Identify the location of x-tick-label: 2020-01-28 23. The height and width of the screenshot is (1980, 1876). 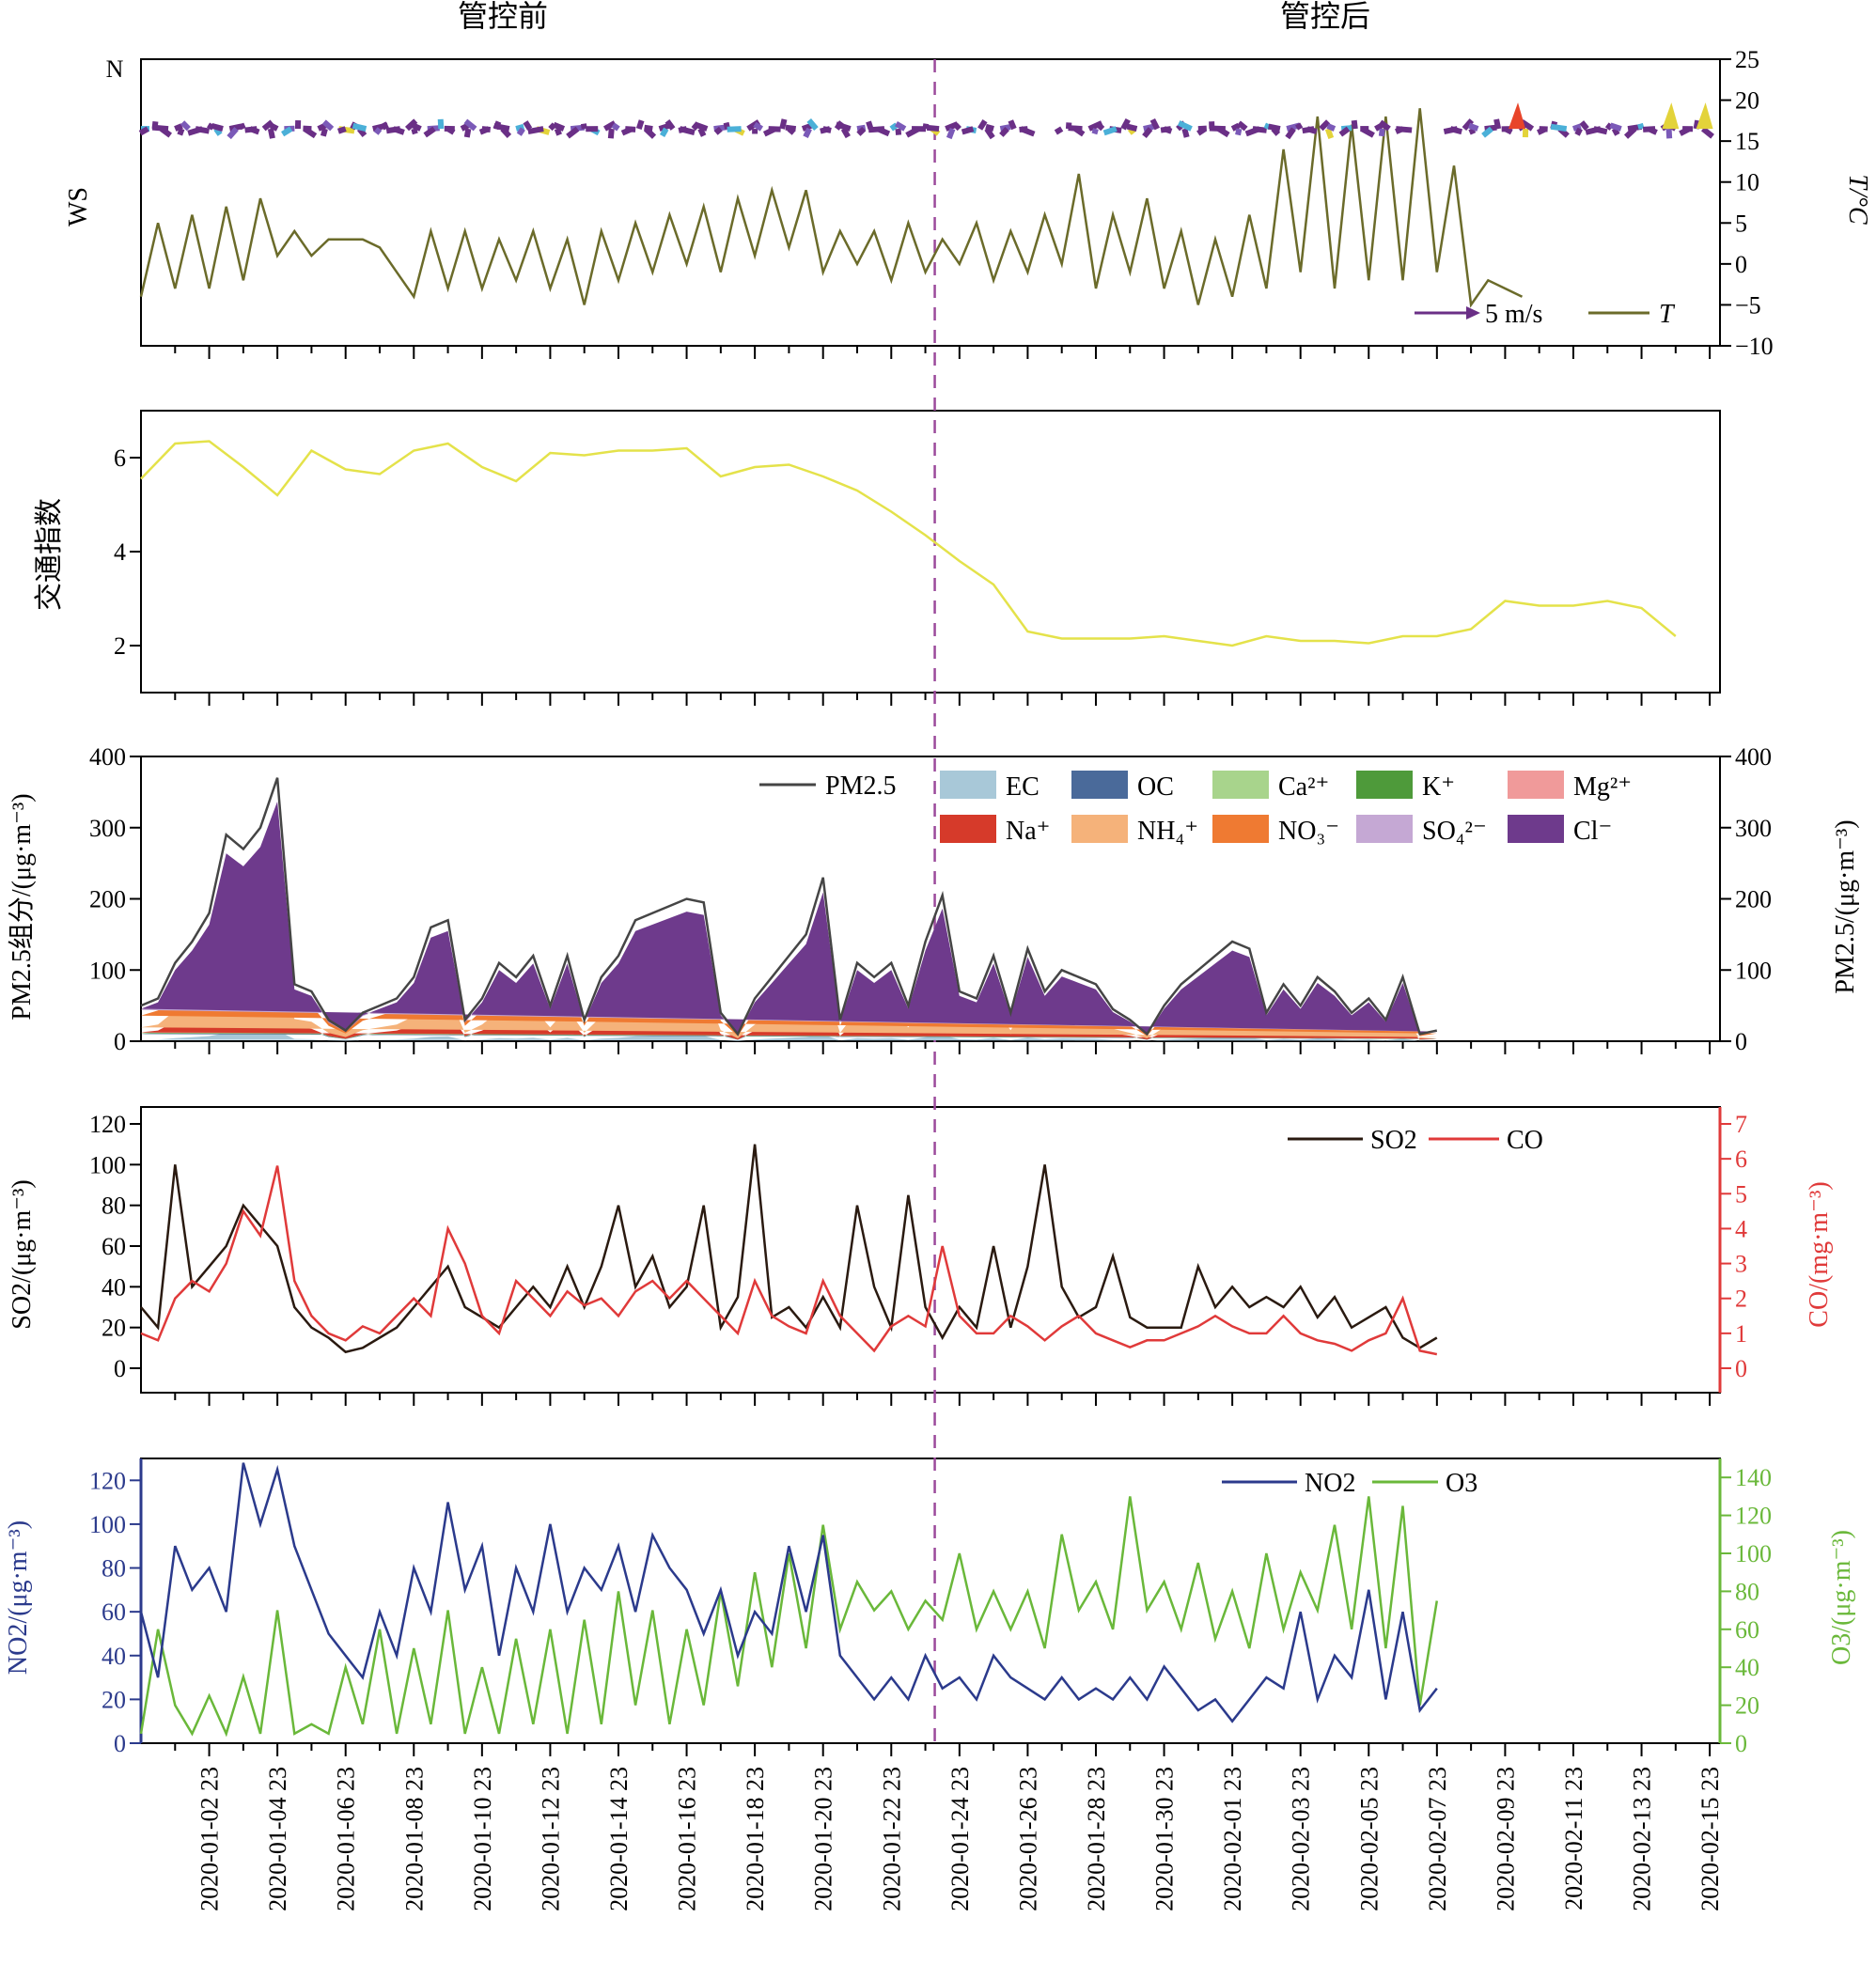
(1096, 1839).